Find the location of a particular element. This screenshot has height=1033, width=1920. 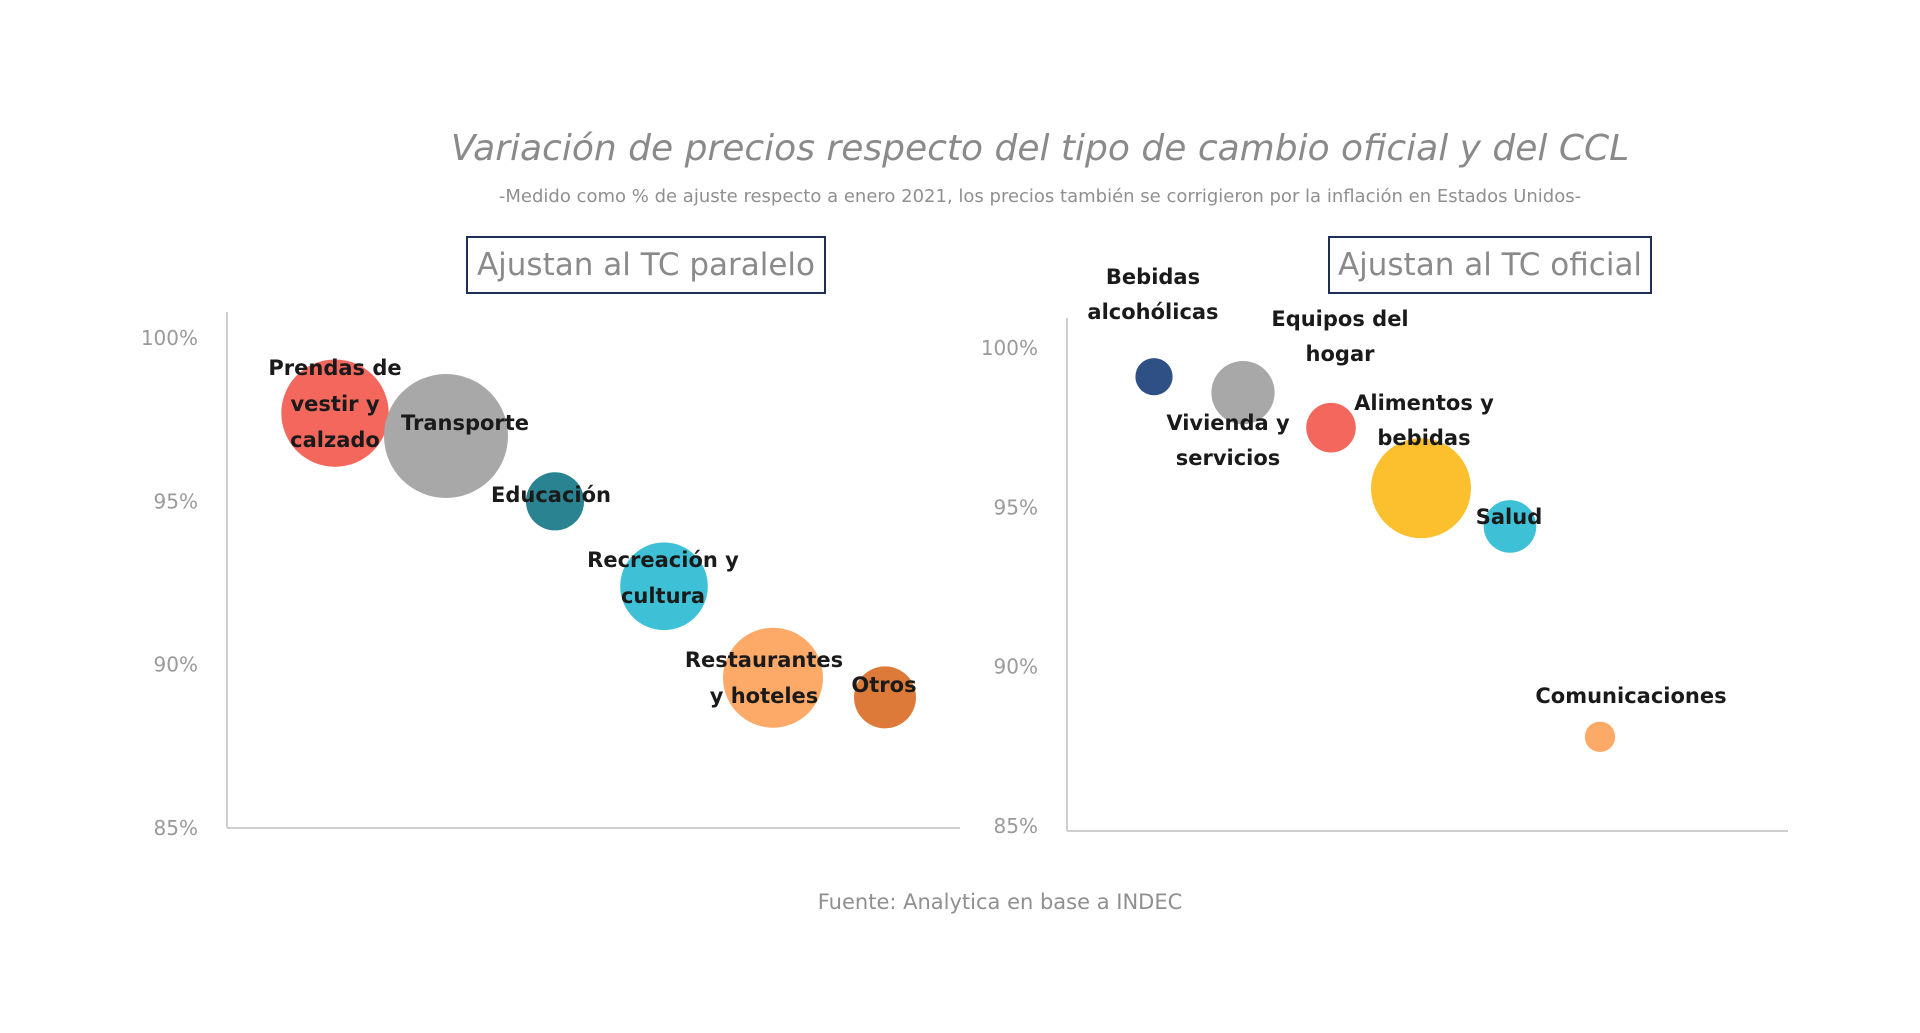

bubble-label: Transporte is located at coordinates (465, 423).